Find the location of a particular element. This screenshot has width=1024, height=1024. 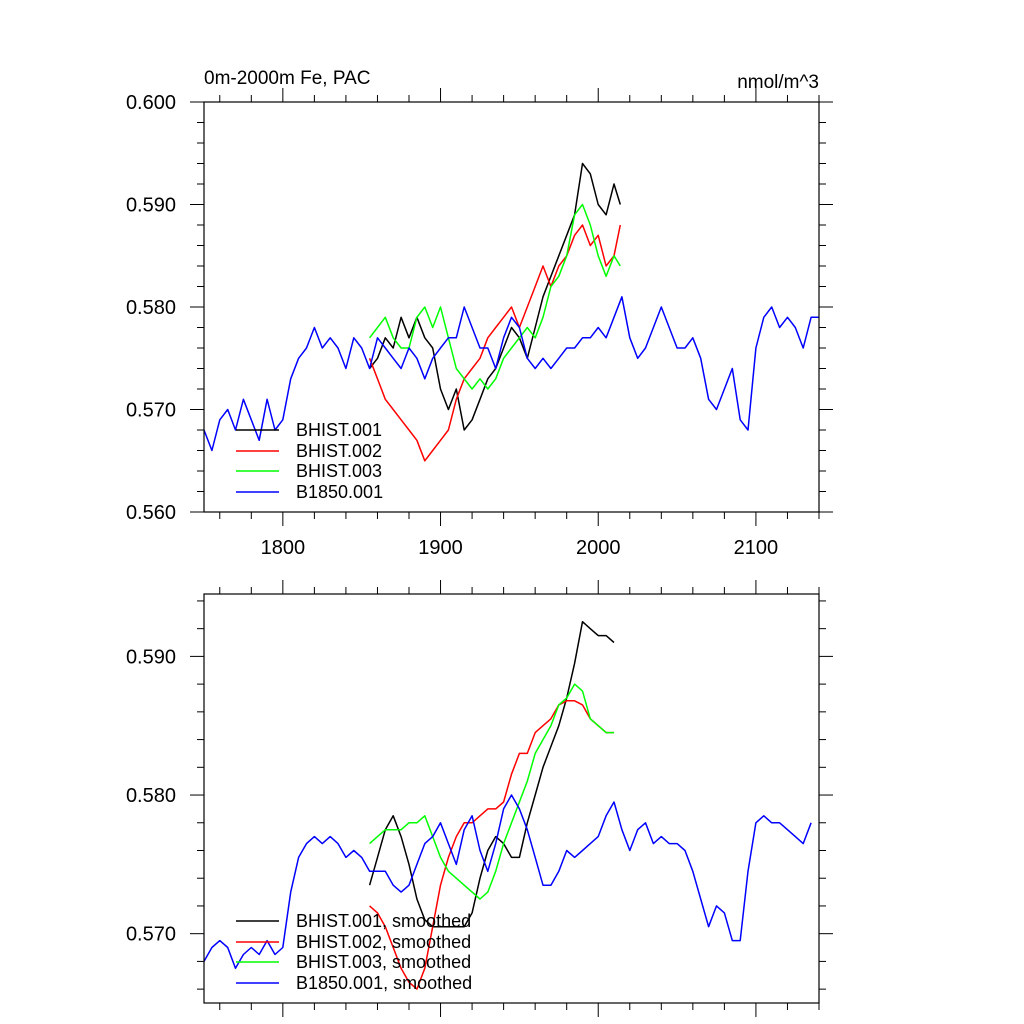

y-tick-label: 0.600 is located at coordinates (151, 103).